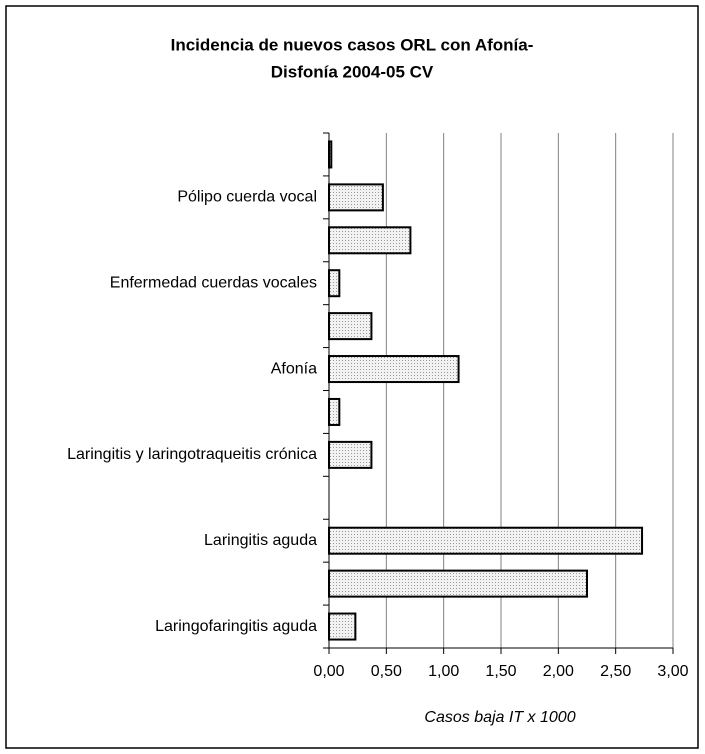 The image size is (705, 754). Describe the element at coordinates (500, 671) in the screenshot. I see `x-tick-label: 1,50` at that location.